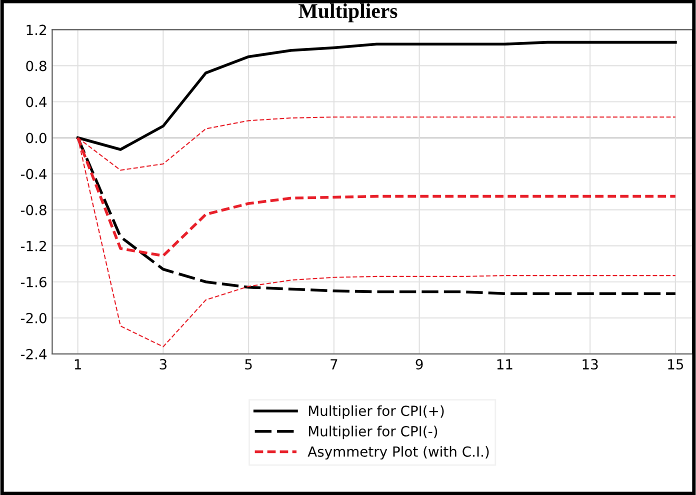 This screenshot has width=696, height=495. Describe the element at coordinates (373, 433) in the screenshot. I see `legend-label: Multiplier for CPI(-)` at that location.